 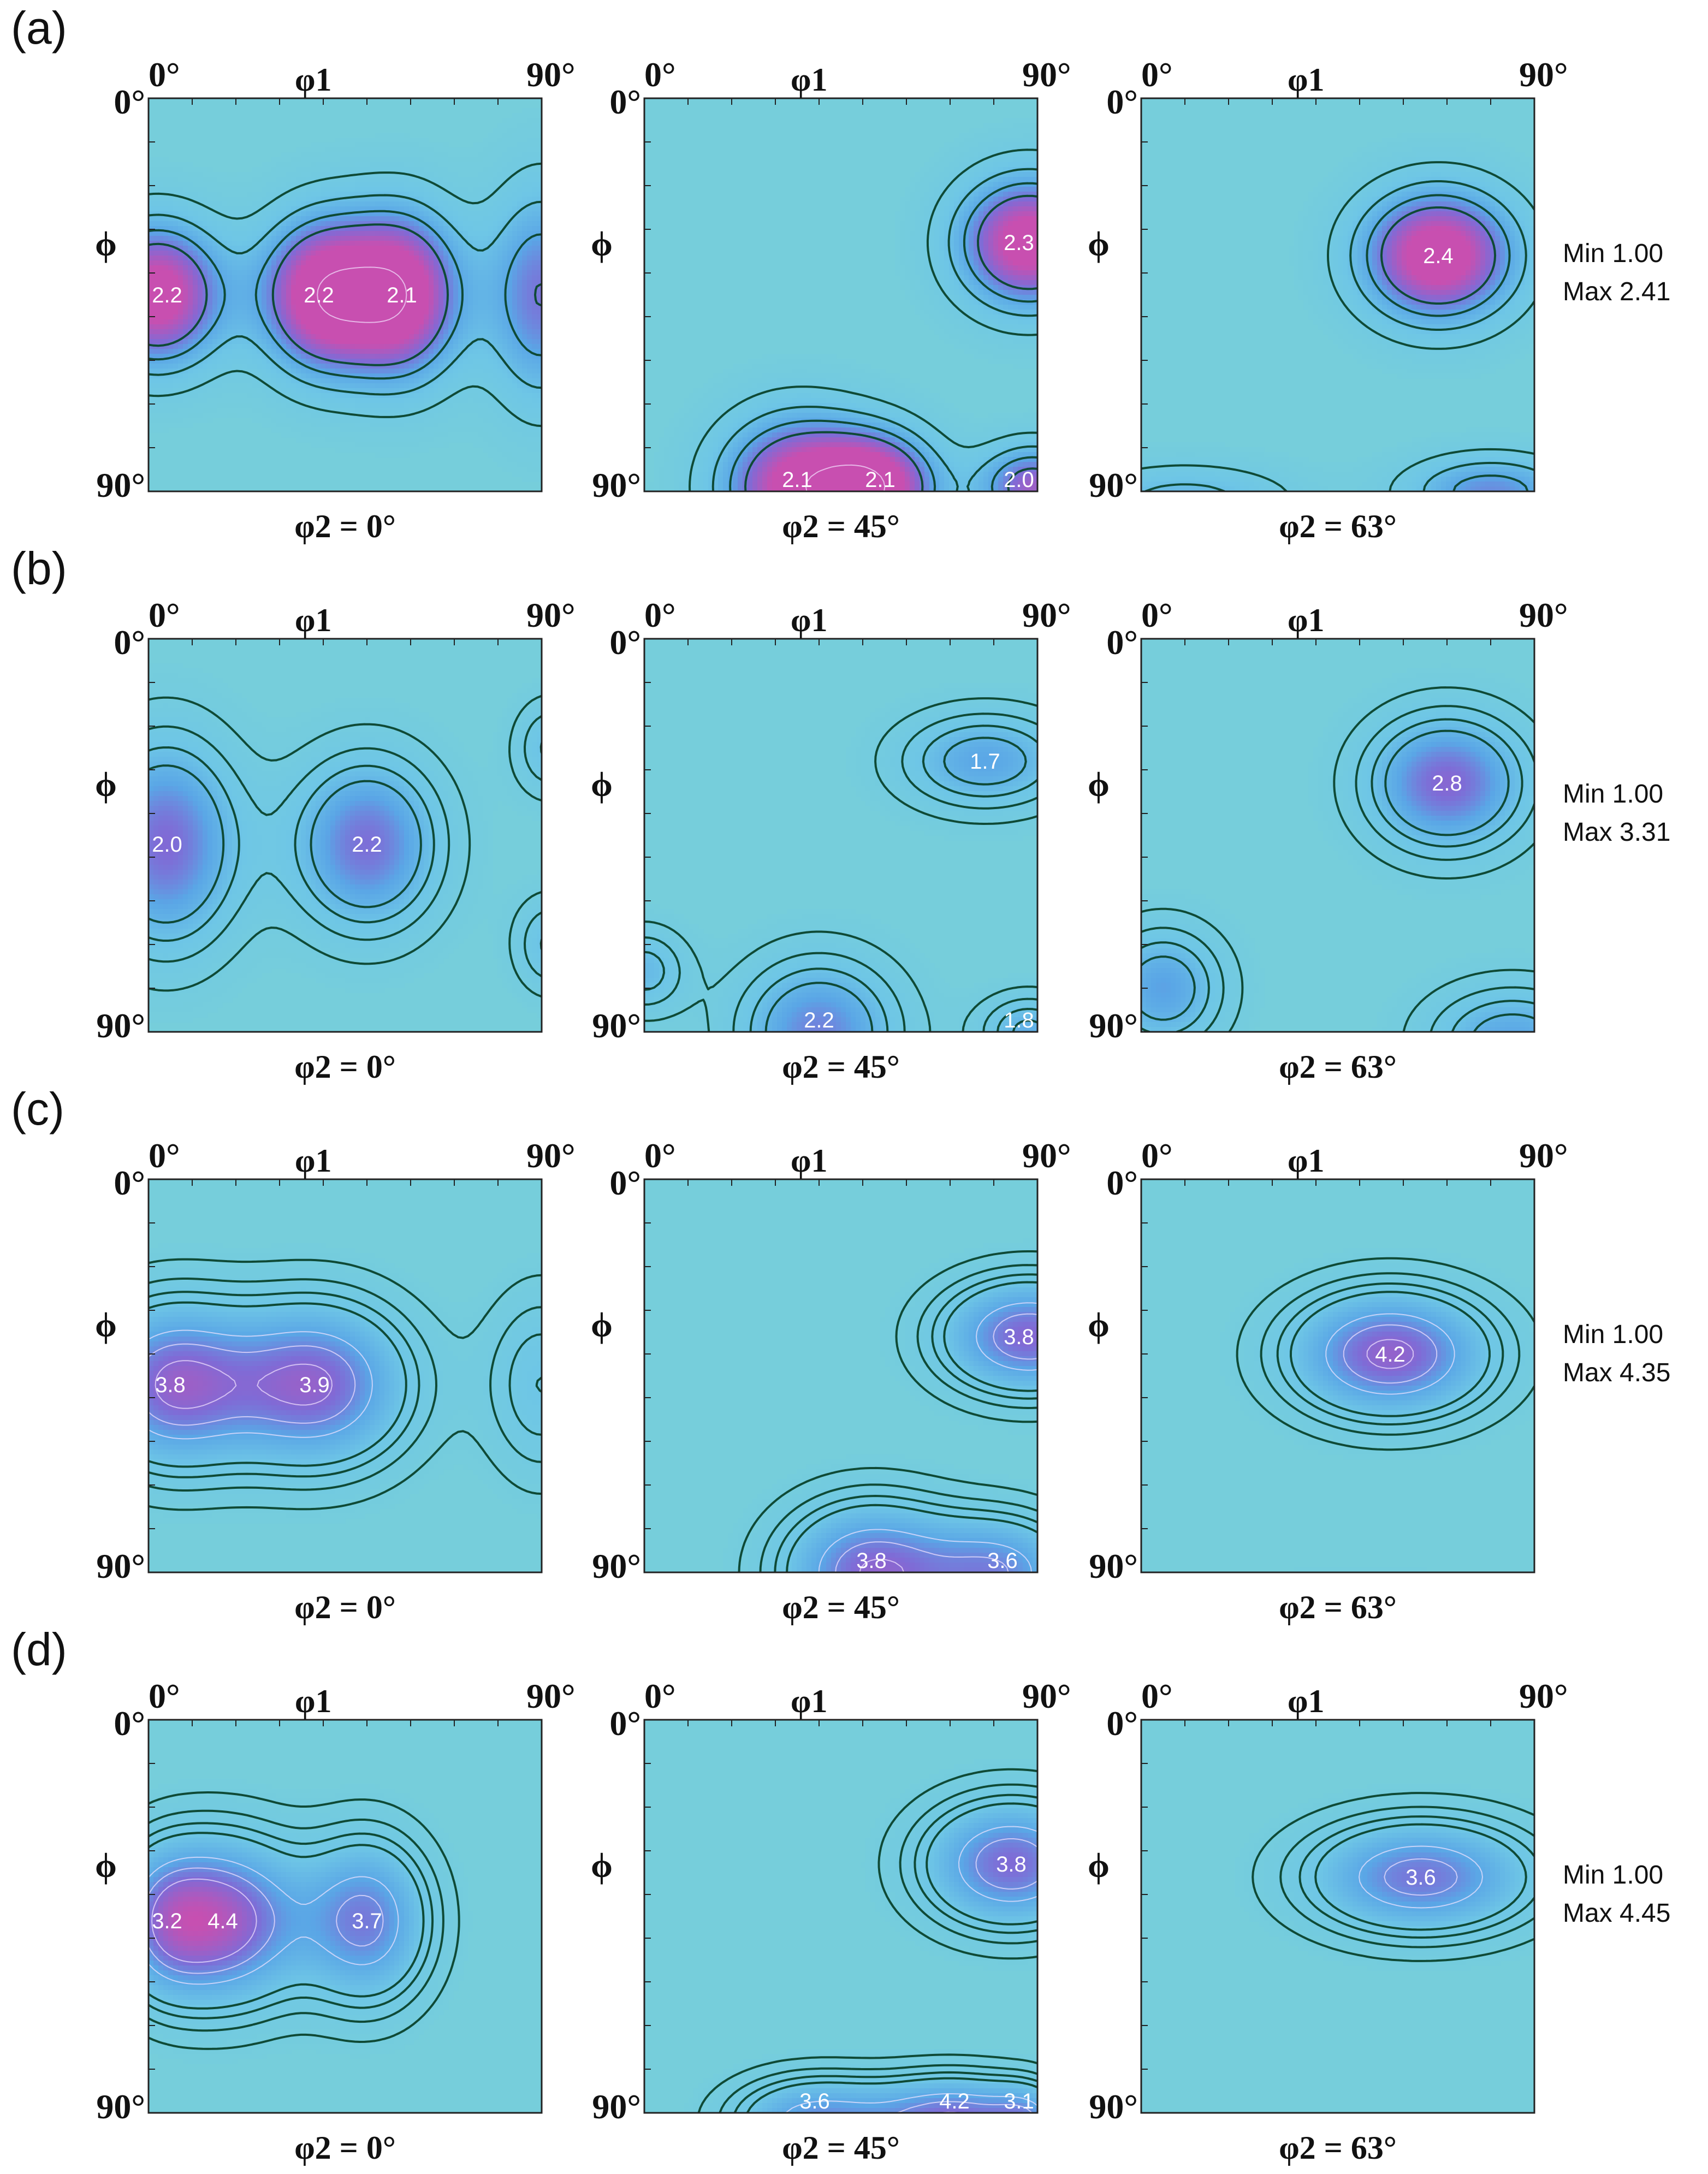 What do you see at coordinates (819, 1020) in the screenshot?
I see `peak-label: 2.2` at bounding box center [819, 1020].